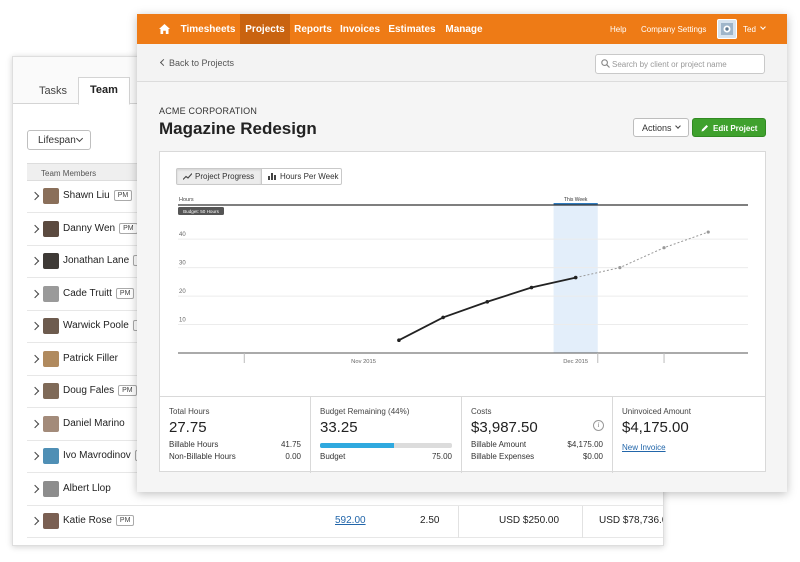 Image resolution: width=800 pixels, height=562 pixels. I want to click on budget-progress-fill, so click(357, 445).